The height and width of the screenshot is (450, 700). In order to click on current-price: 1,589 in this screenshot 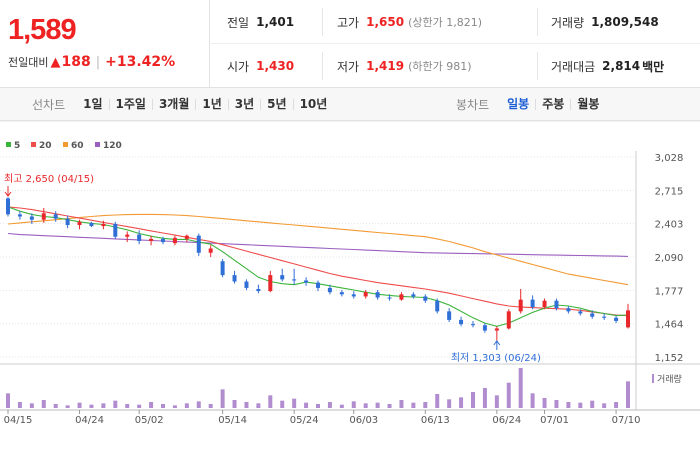, I will do `click(42, 30)`.